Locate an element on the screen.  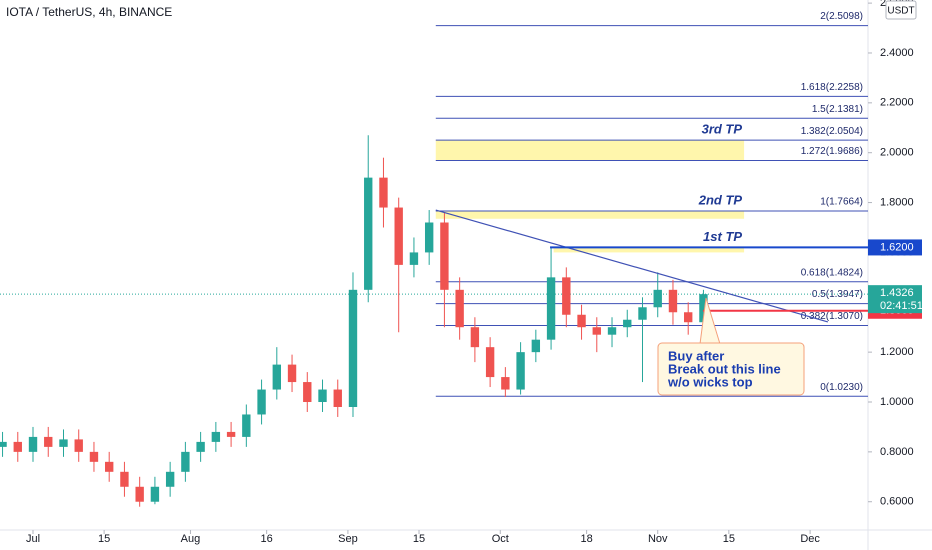
chart-title: IOTA / TetherUS, 4h, BINANCE is located at coordinates (89, 12).